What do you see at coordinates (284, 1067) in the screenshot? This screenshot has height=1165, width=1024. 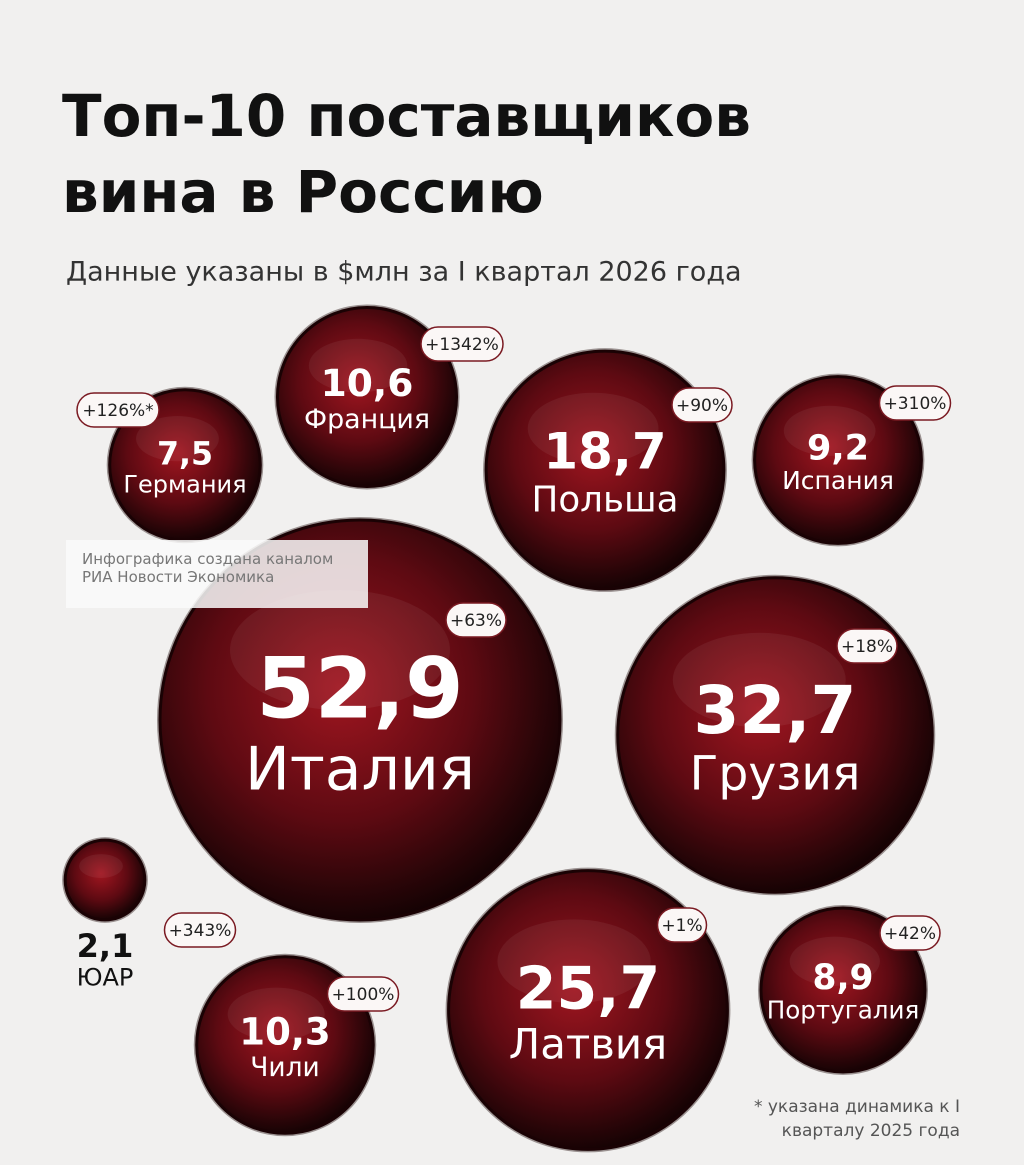 I see `category-label: Чили` at bounding box center [284, 1067].